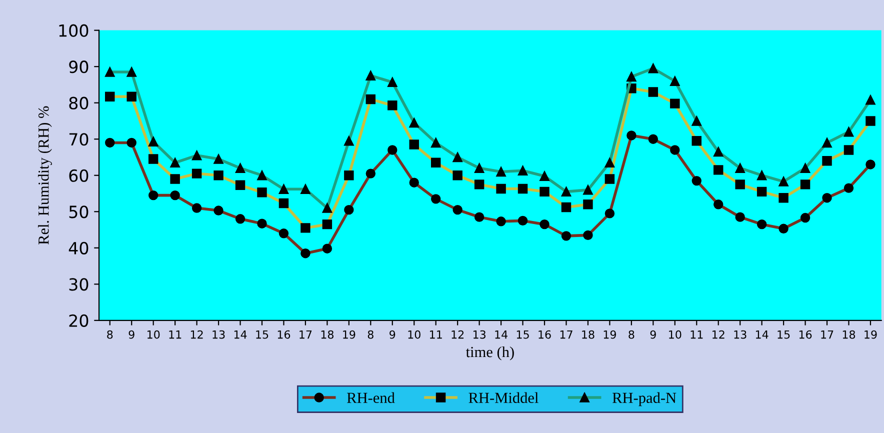 This screenshot has height=433, width=884. Describe the element at coordinates (78, 175) in the screenshot. I see `y-tick-label: 60` at that location.